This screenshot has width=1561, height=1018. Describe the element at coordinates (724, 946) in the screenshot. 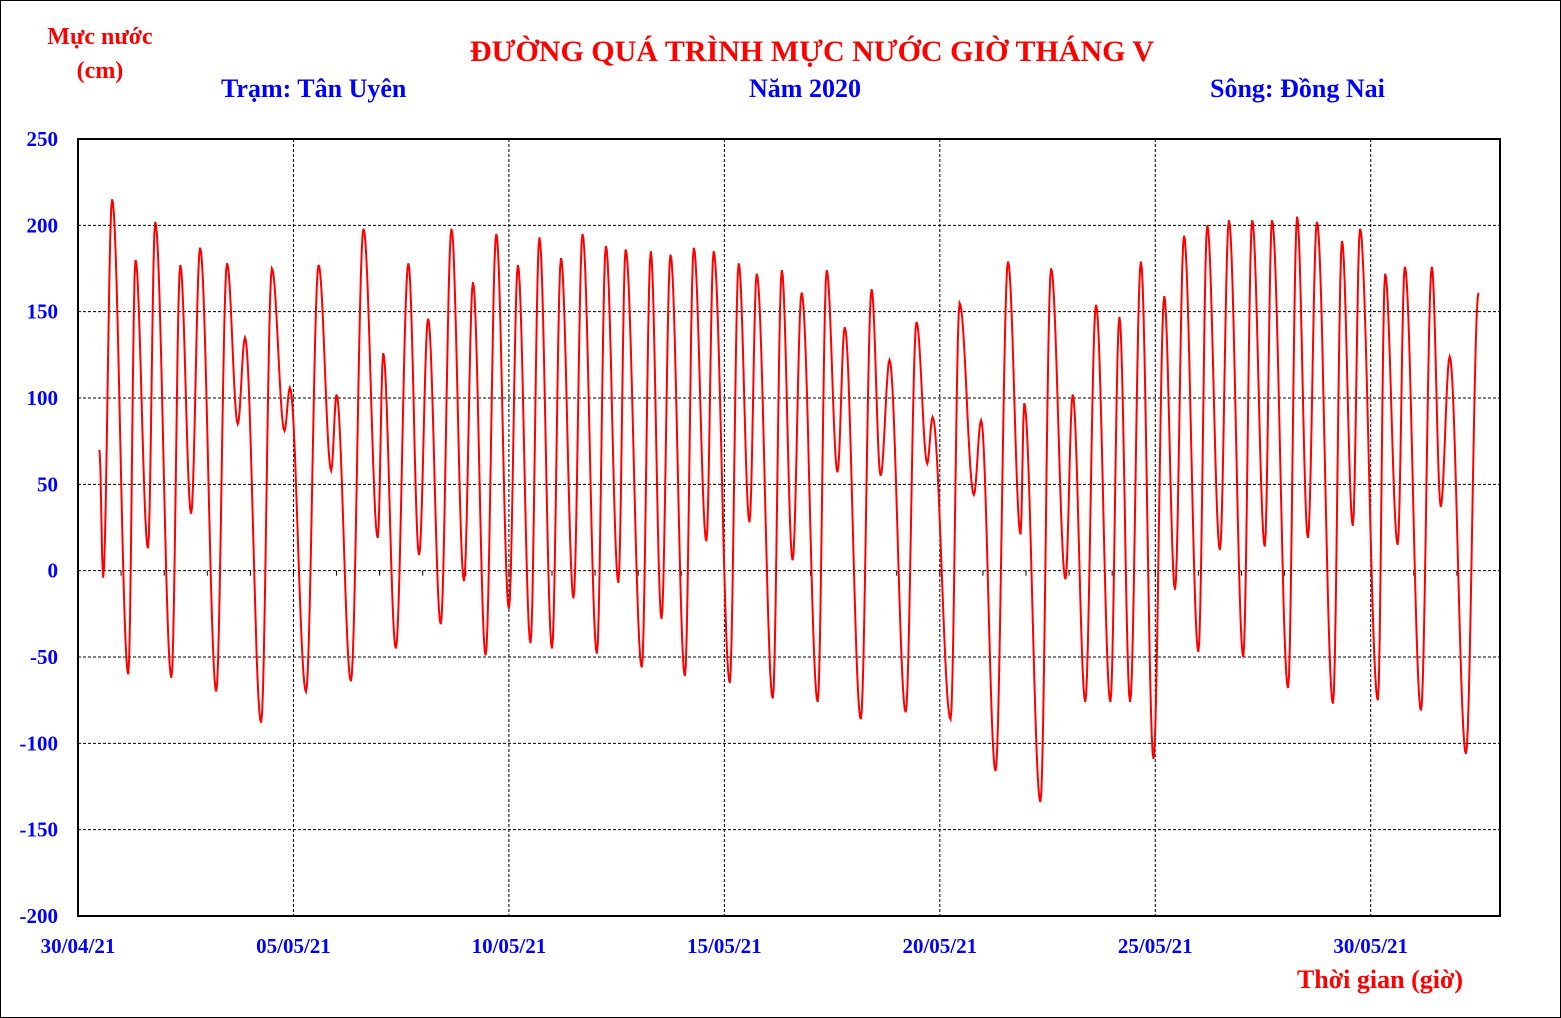

I see `x-tick-label: 15/05/21` at that location.